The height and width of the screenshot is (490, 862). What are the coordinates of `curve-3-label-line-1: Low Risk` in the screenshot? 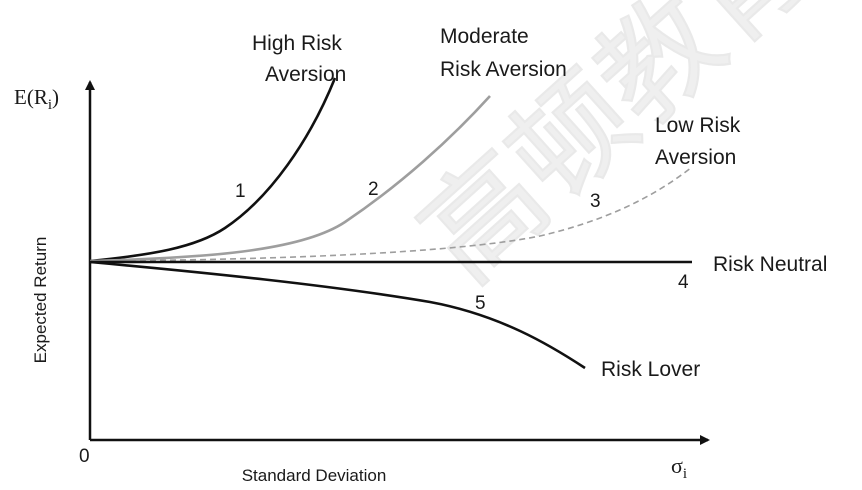 It's located at (698, 125).